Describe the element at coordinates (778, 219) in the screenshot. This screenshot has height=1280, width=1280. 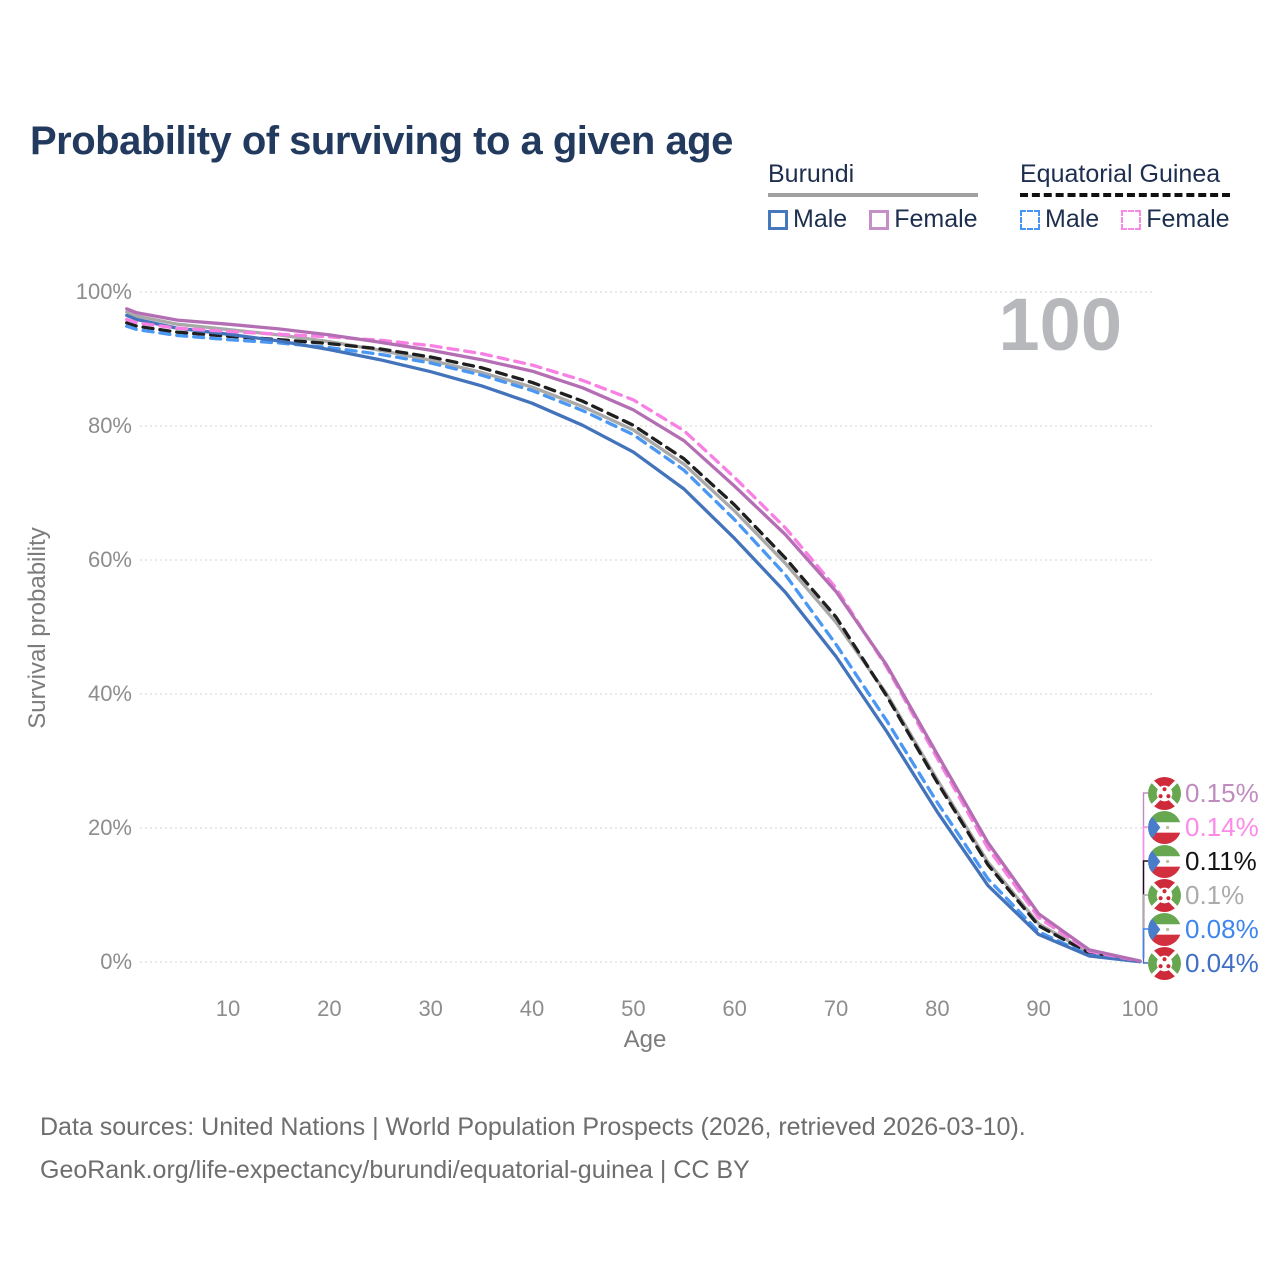
I see `burundi-male-swatch-icon` at that location.